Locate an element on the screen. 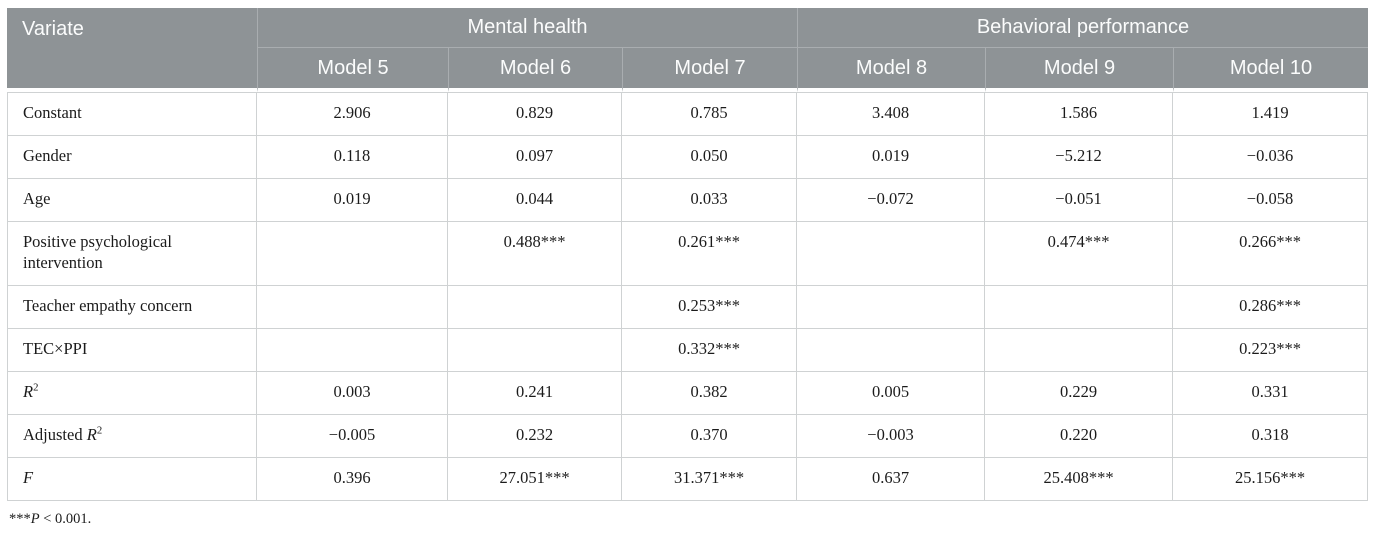 The width and height of the screenshot is (1375, 533). cell-value: 0.044 is located at coordinates (535, 201).